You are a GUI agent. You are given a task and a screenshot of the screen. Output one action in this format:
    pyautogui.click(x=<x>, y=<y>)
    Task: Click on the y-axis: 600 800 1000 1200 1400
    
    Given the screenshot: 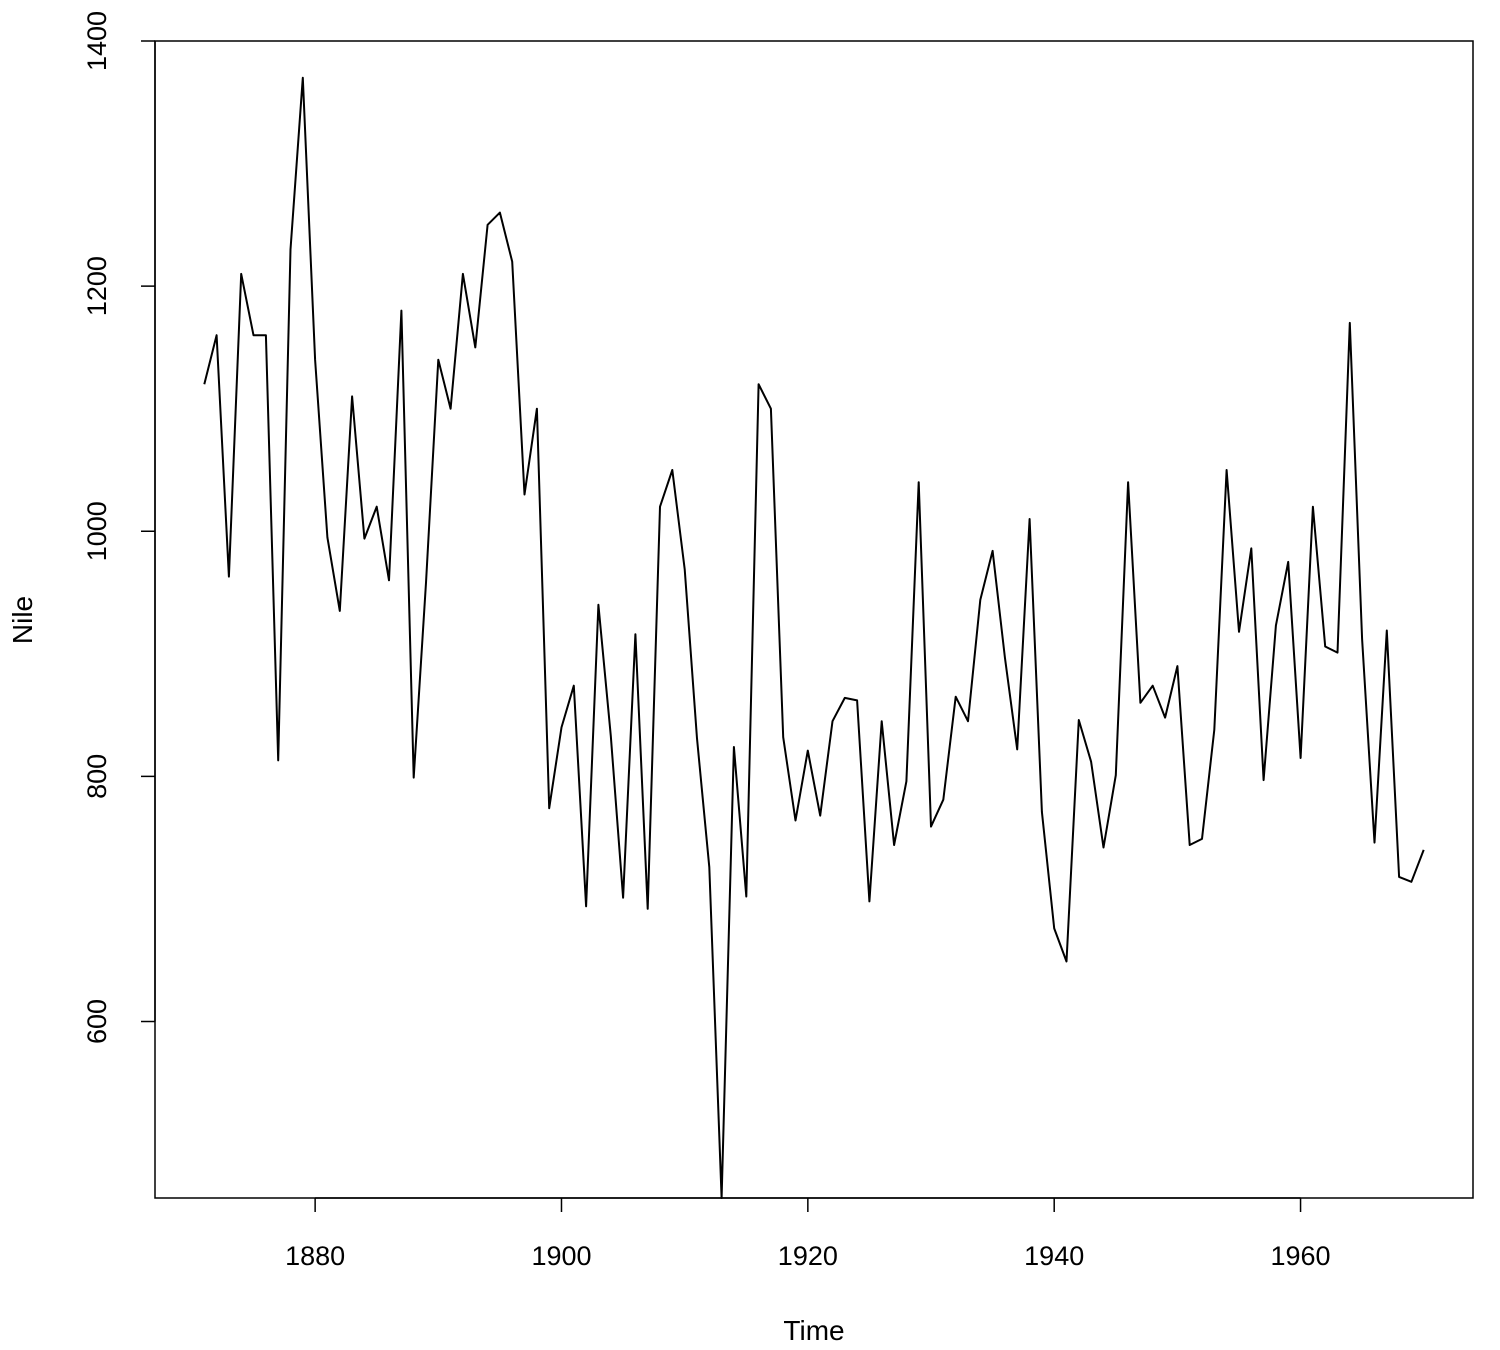 What is the action you would take?
    pyautogui.click(x=119, y=527)
    